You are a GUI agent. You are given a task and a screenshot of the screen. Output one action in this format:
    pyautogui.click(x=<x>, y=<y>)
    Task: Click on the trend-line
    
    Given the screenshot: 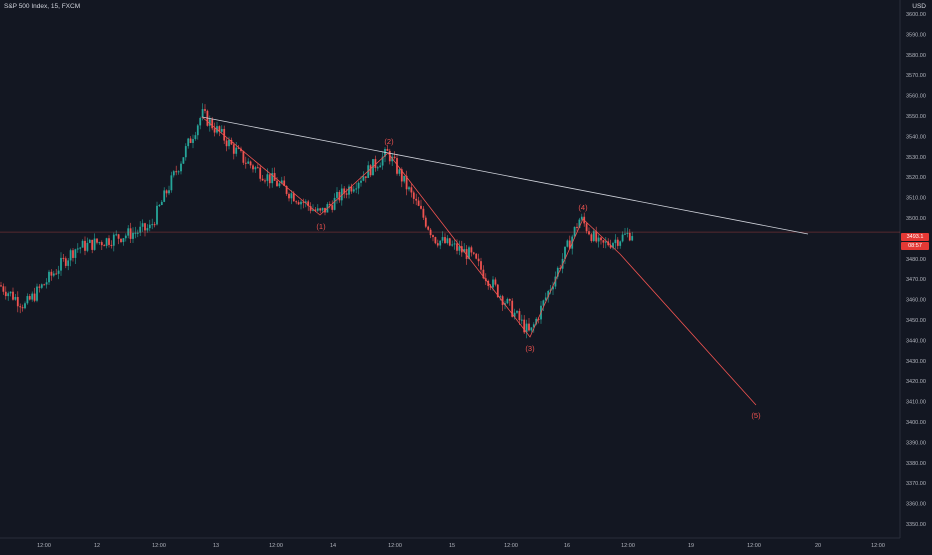 What is the action you would take?
    pyautogui.click(x=505, y=175)
    